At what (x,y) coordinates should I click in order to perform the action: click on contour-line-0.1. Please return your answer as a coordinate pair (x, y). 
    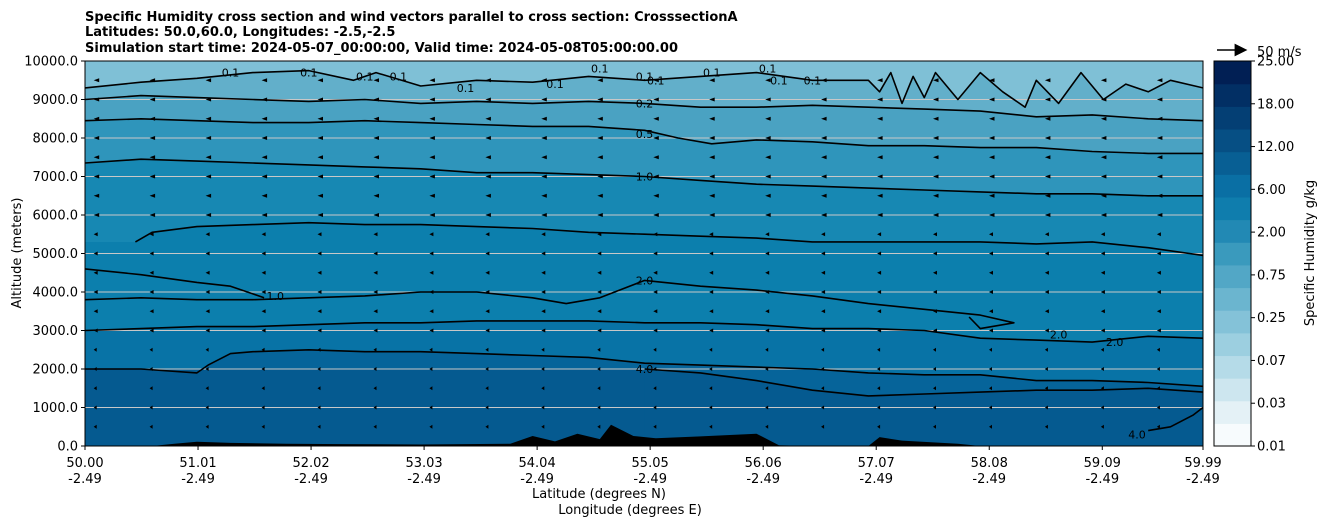
    Looking at the image, I should click on (644, 88).